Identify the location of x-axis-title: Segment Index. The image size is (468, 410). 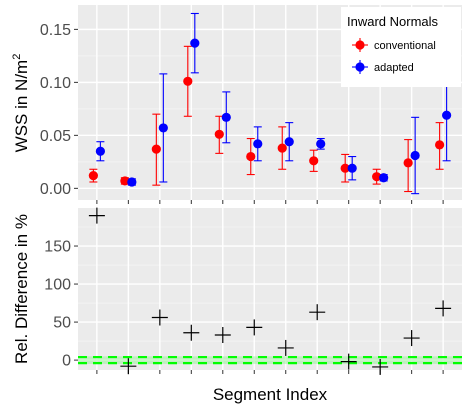
(270, 394).